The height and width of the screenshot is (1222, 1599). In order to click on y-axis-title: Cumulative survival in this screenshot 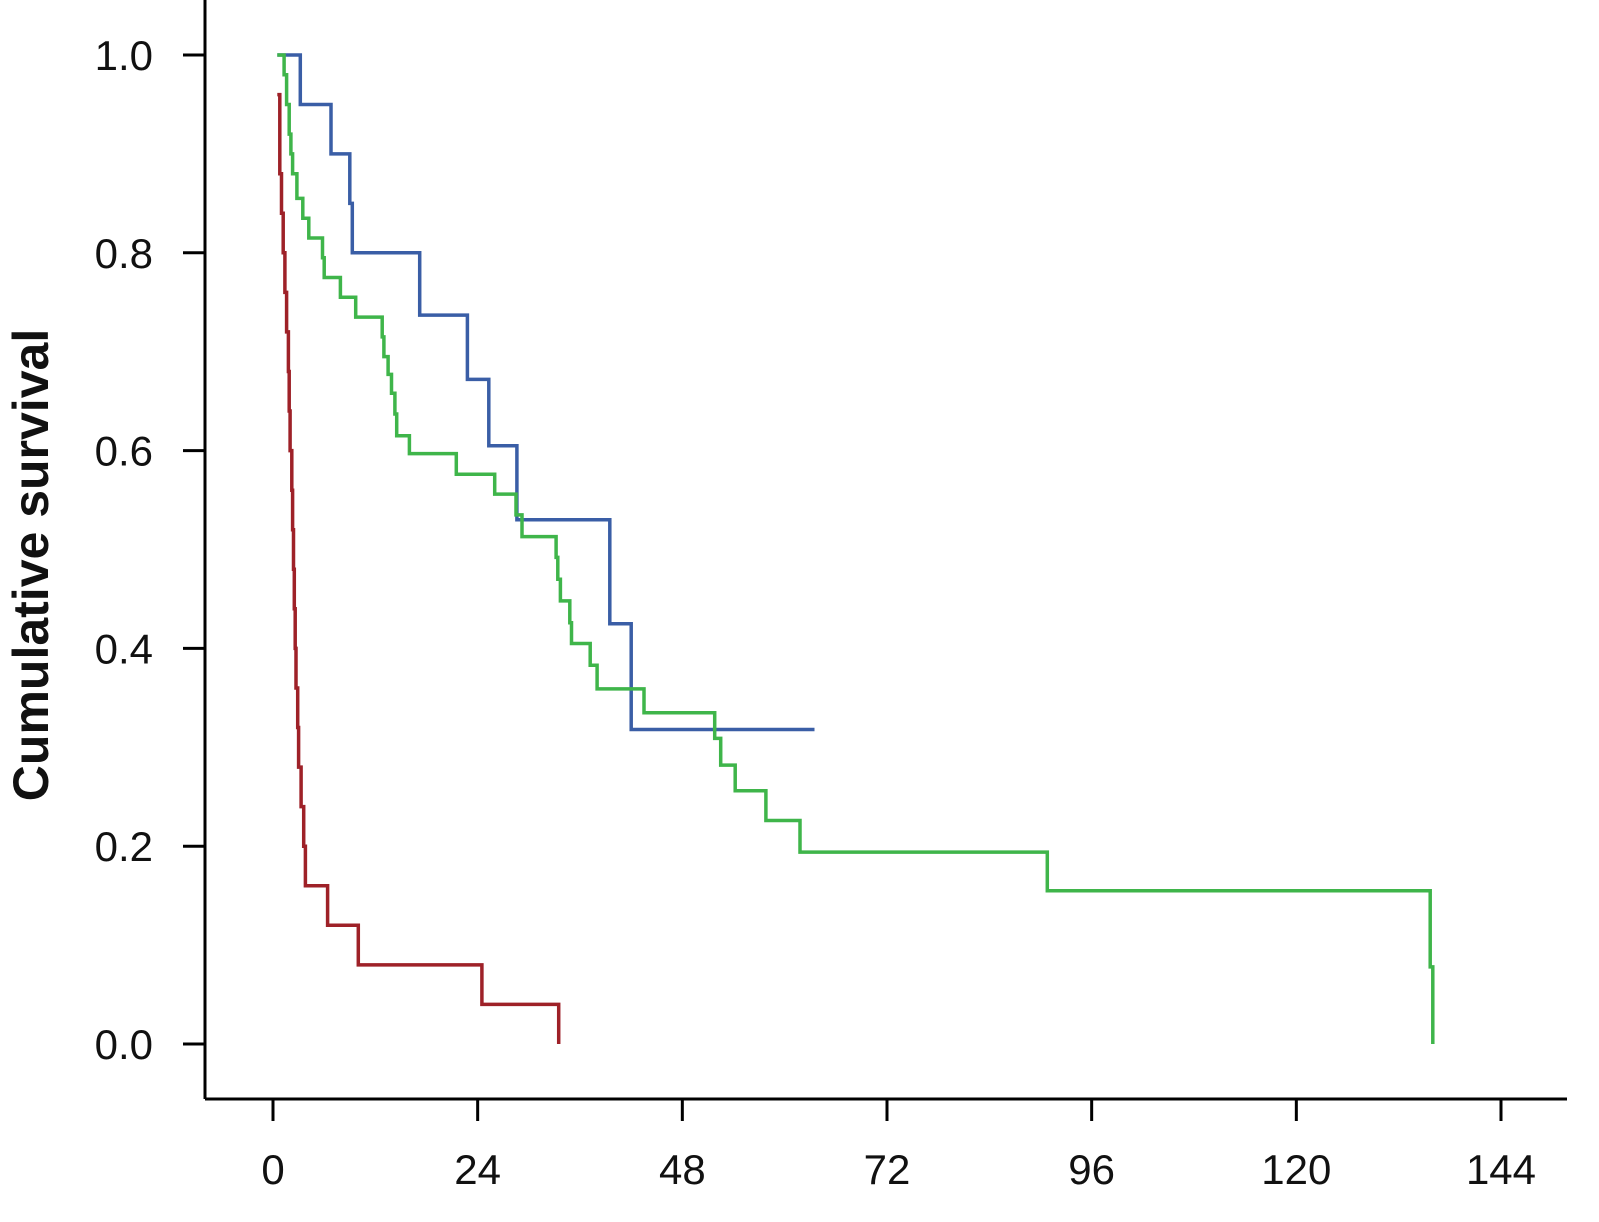, I will do `click(31, 565)`.